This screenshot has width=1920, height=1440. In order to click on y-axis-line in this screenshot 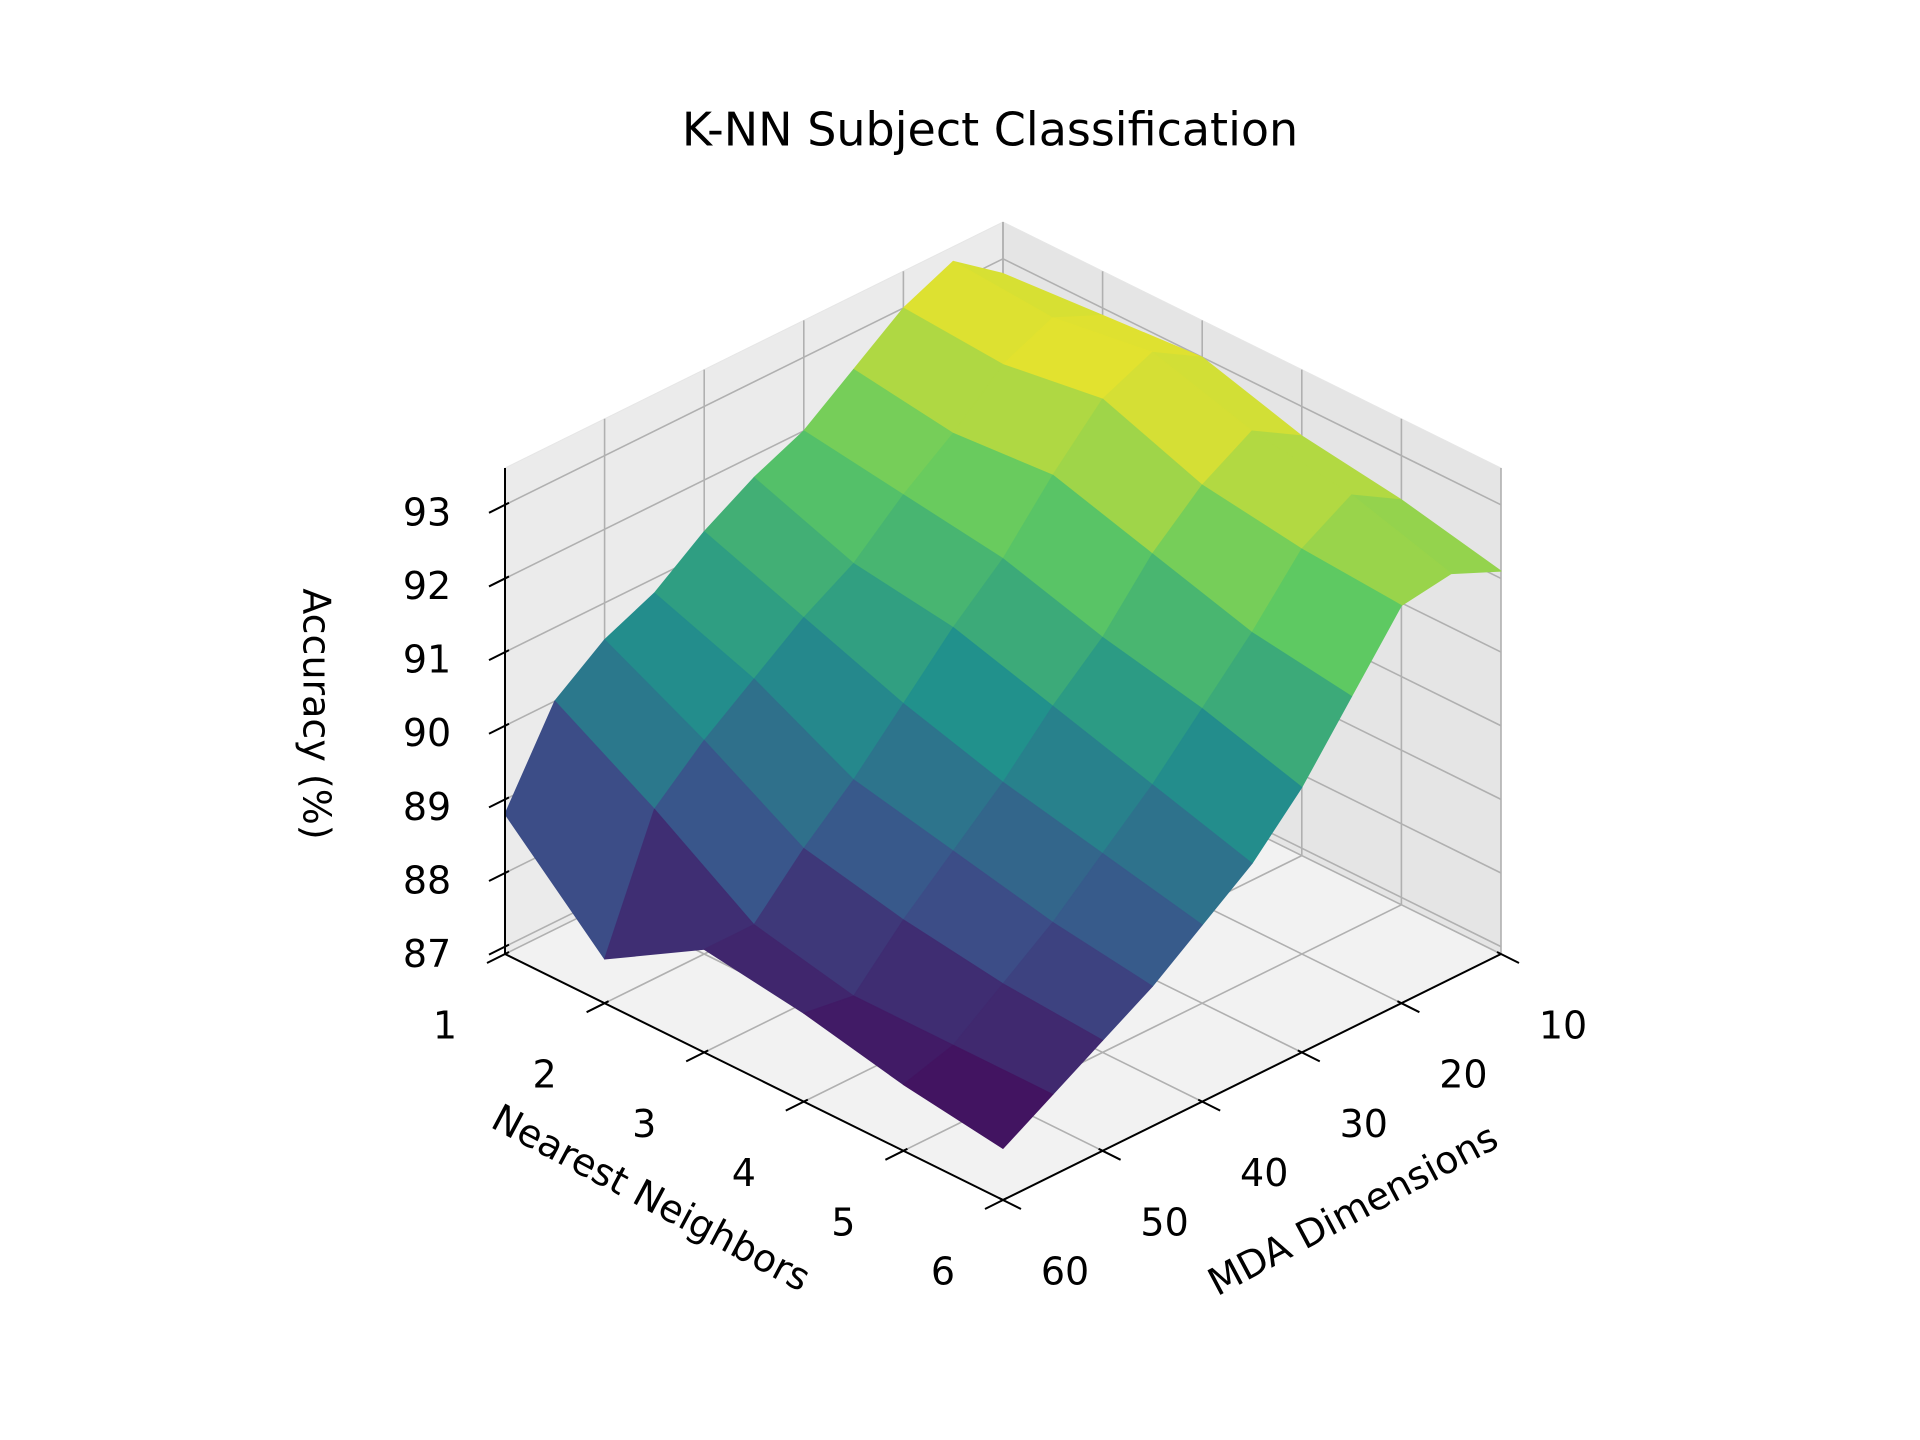, I will do `click(1252, 1077)`.